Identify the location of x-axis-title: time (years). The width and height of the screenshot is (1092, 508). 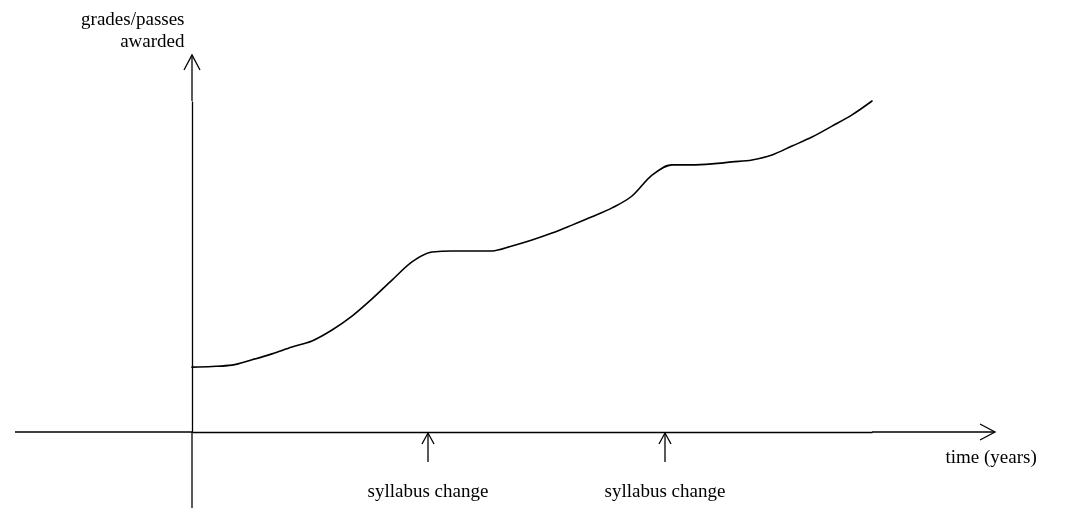
(991, 456).